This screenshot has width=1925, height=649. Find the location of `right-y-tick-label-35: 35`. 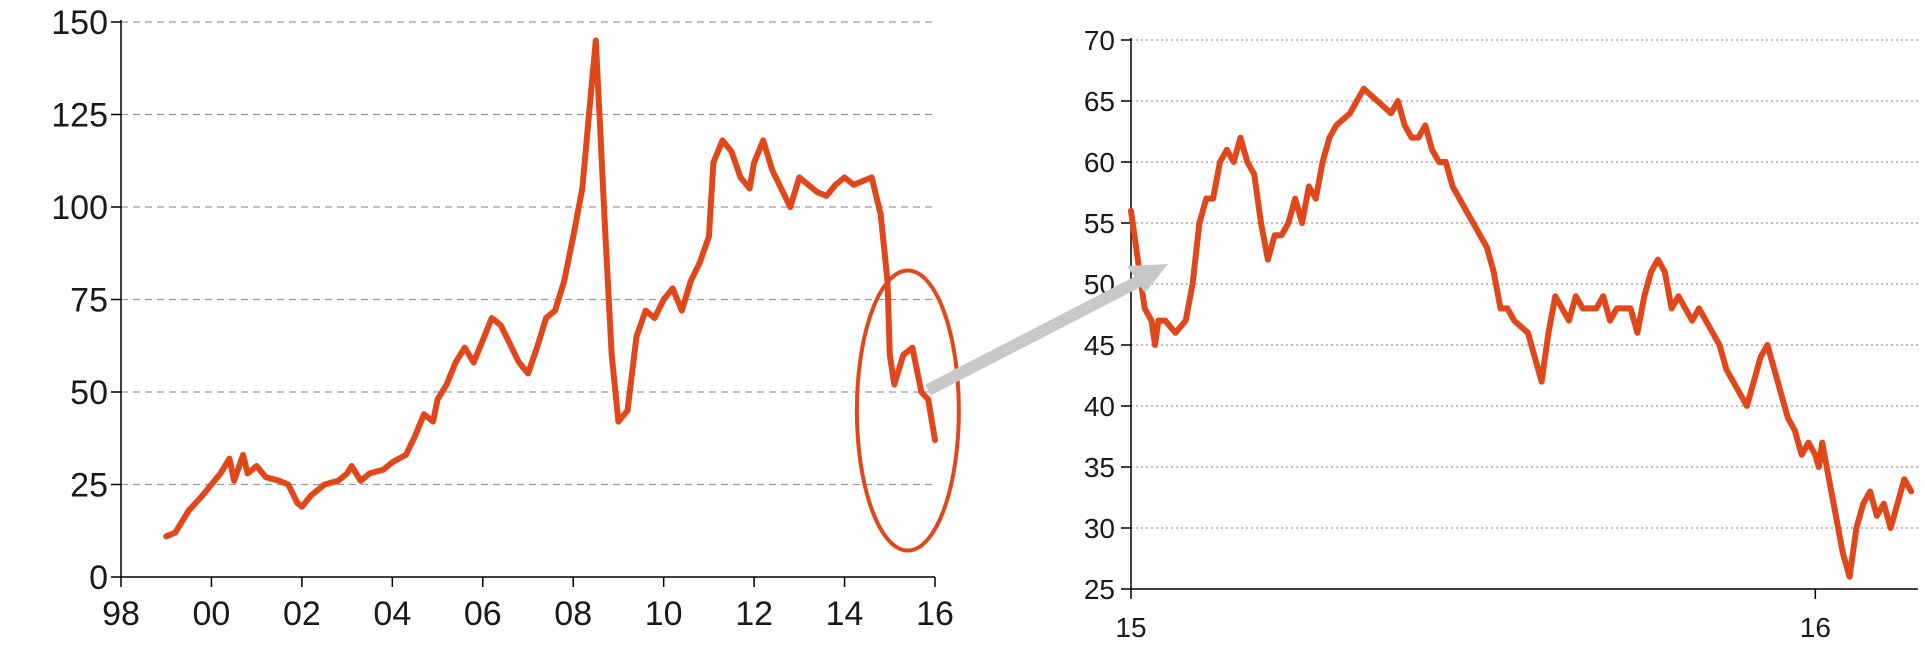

right-y-tick-label-35: 35 is located at coordinates (1099, 467).